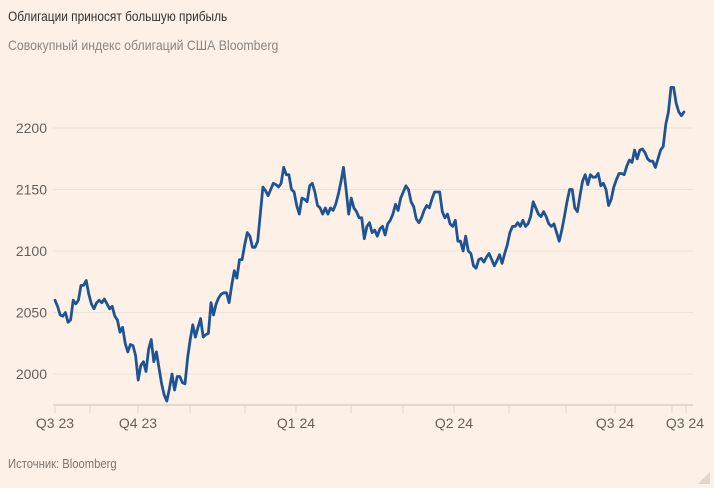 This screenshot has height=488, width=714. Describe the element at coordinates (704, 478) in the screenshot. I see `resize-handle` at that location.